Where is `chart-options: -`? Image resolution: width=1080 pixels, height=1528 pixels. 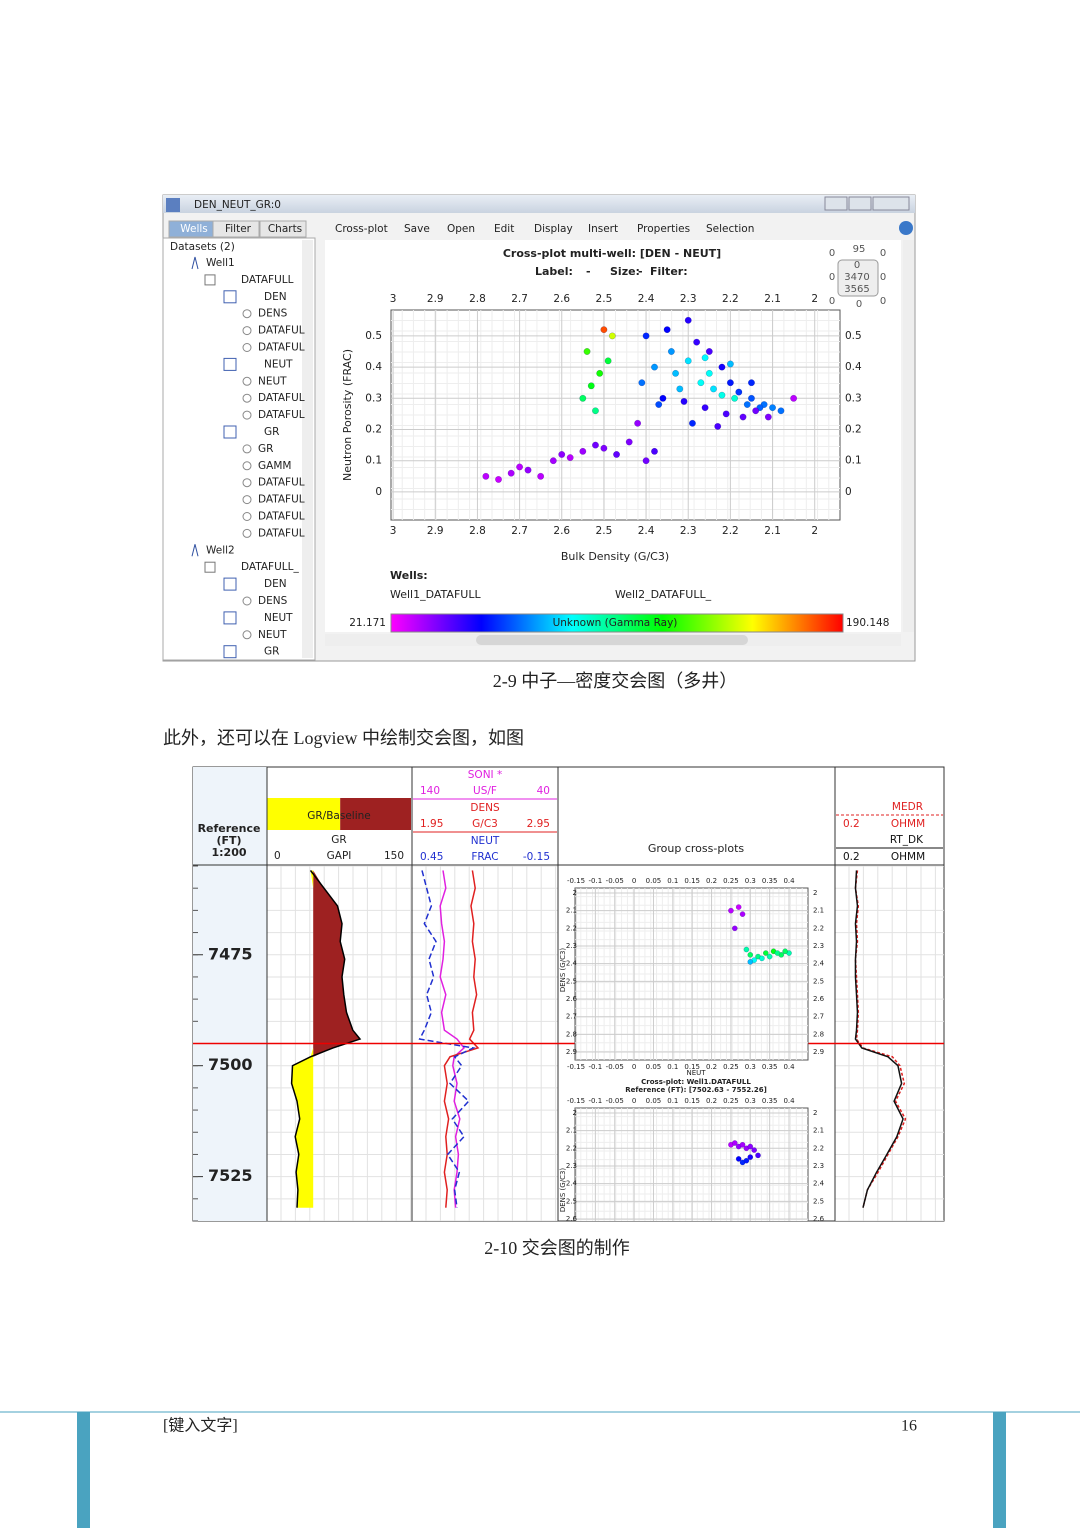
chart-options: - is located at coordinates (588, 271).